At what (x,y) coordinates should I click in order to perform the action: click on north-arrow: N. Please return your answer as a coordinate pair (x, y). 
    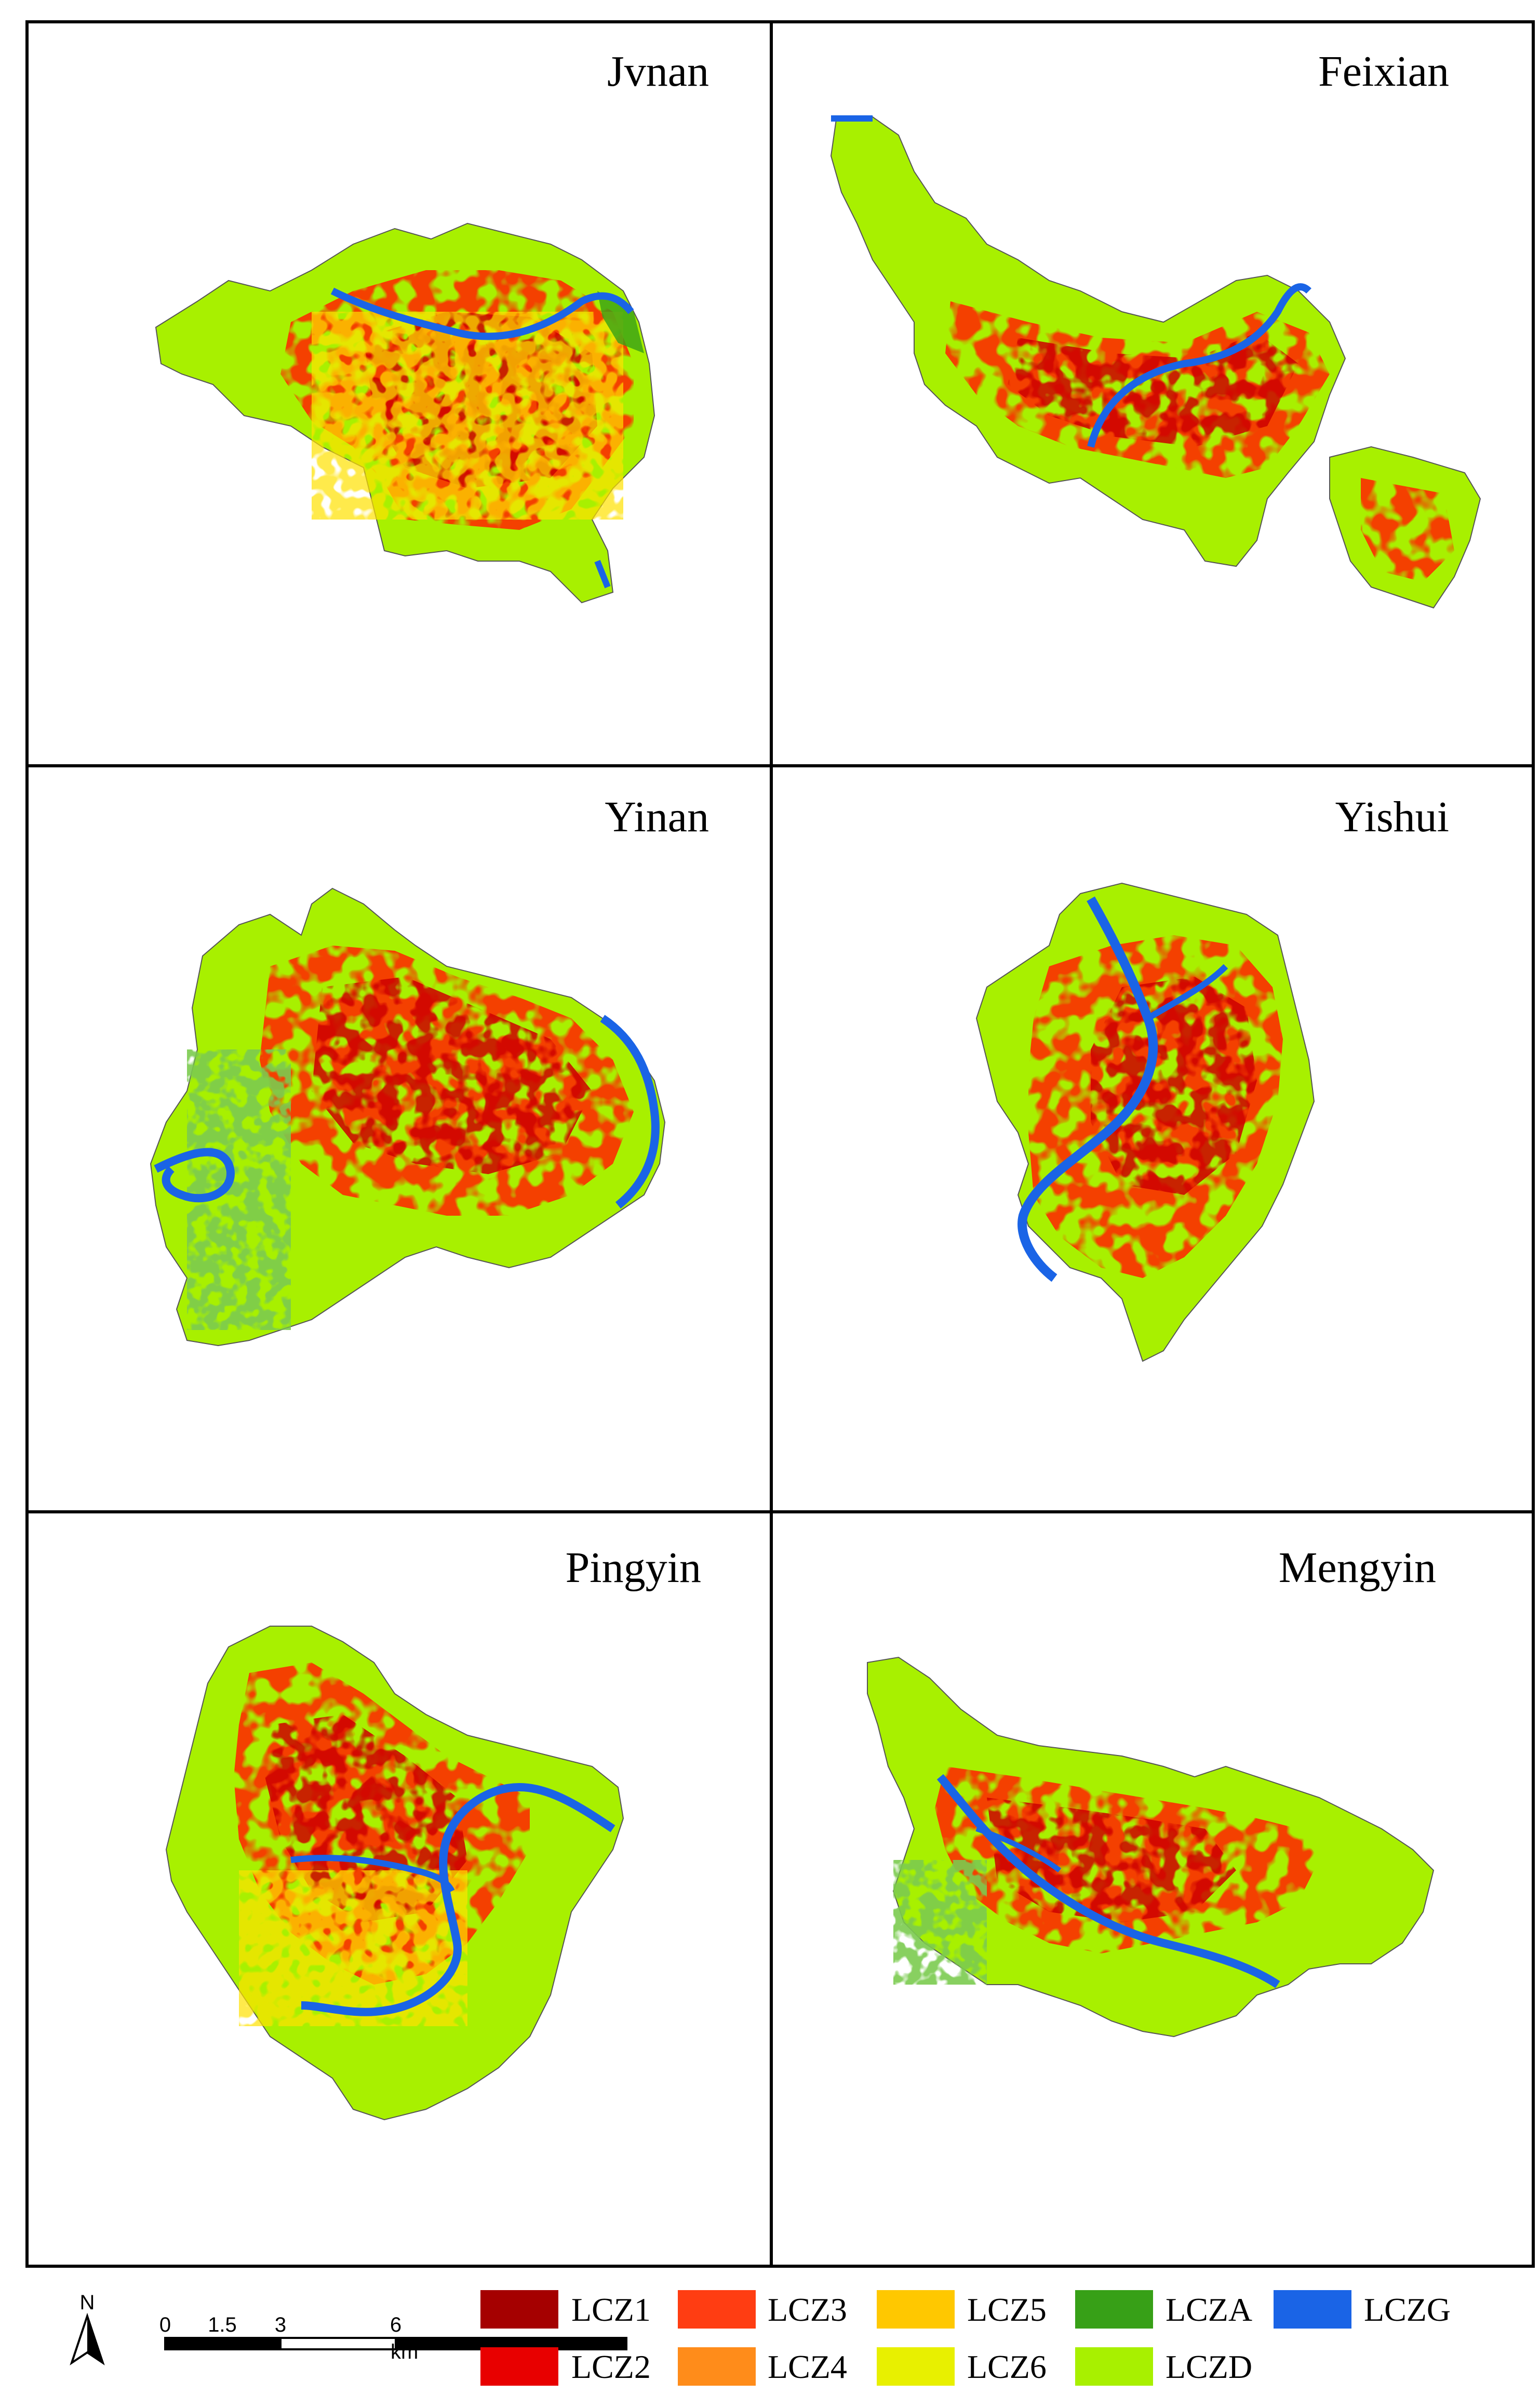
    Looking at the image, I should click on (87, 2328).